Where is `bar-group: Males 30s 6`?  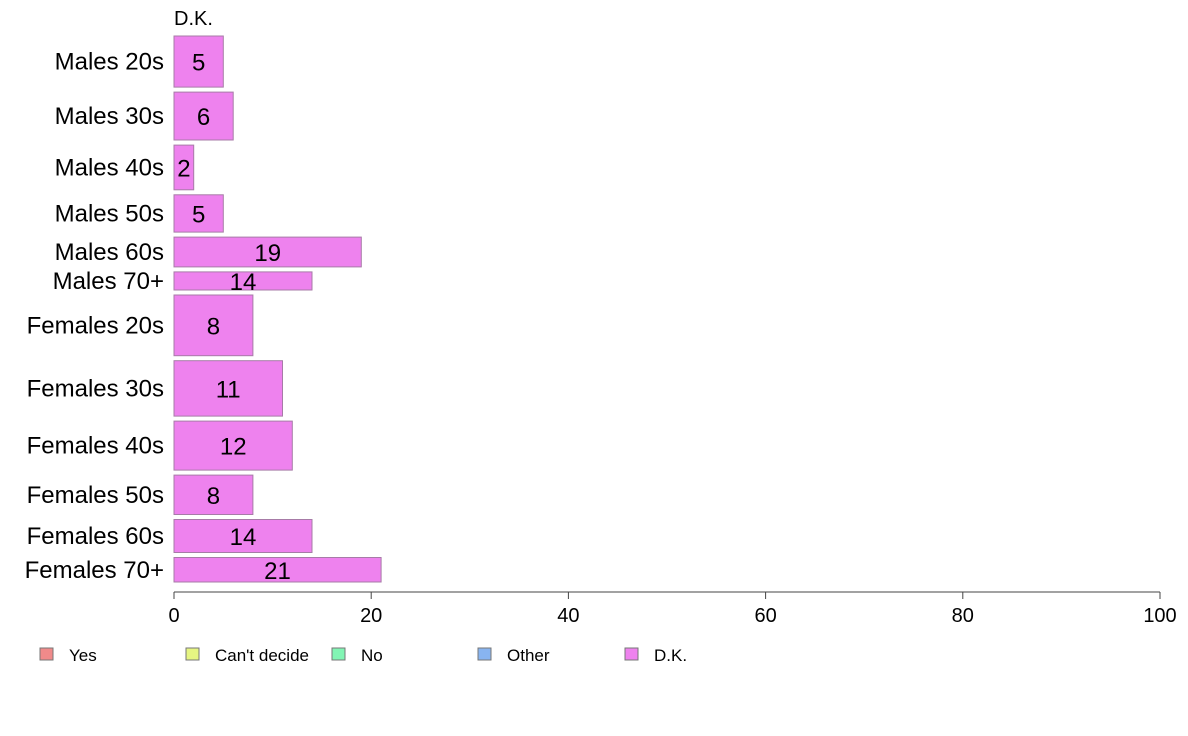
bar-group: Males 30s 6 is located at coordinates (144, 116).